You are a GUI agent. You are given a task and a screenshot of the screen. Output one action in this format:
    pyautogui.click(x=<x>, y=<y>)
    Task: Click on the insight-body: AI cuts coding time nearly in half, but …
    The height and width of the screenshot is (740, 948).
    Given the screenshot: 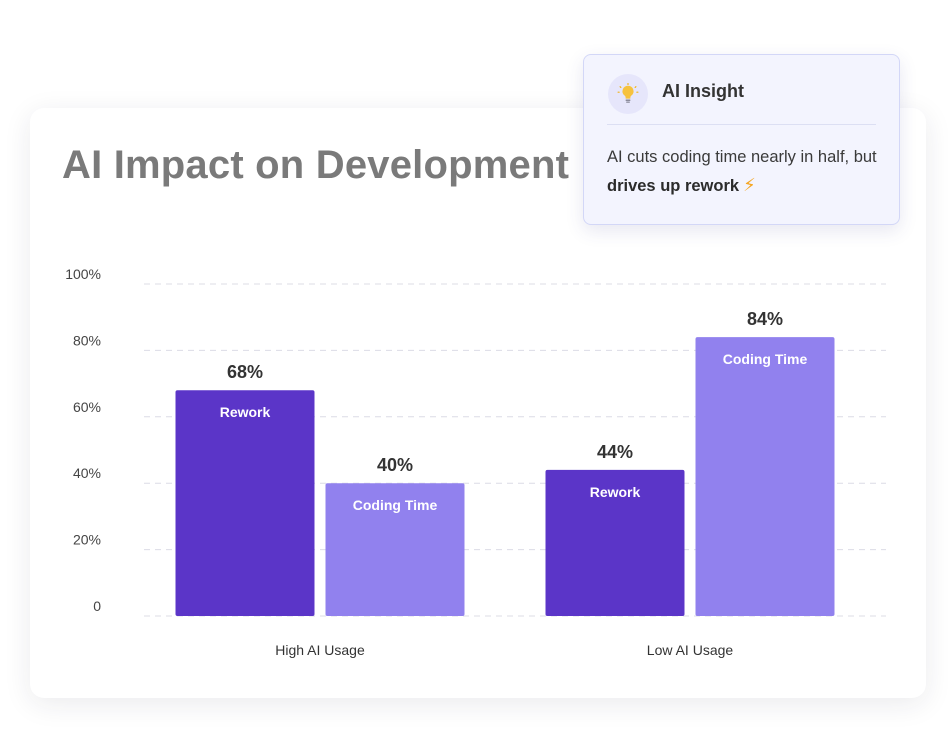 What is the action you would take?
    pyautogui.click(x=748, y=171)
    